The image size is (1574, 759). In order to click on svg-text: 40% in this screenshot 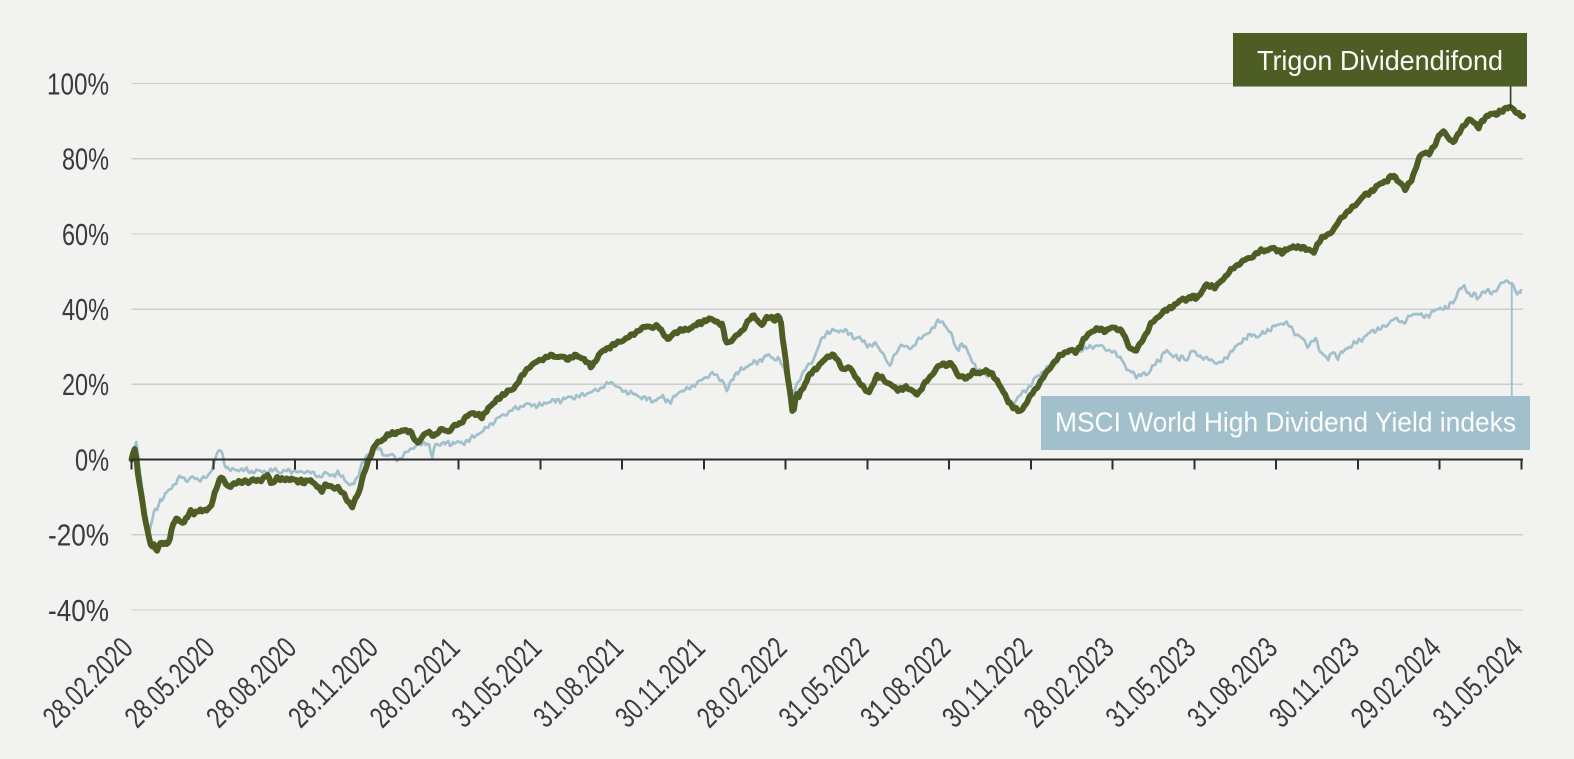, I will do `click(85, 309)`.